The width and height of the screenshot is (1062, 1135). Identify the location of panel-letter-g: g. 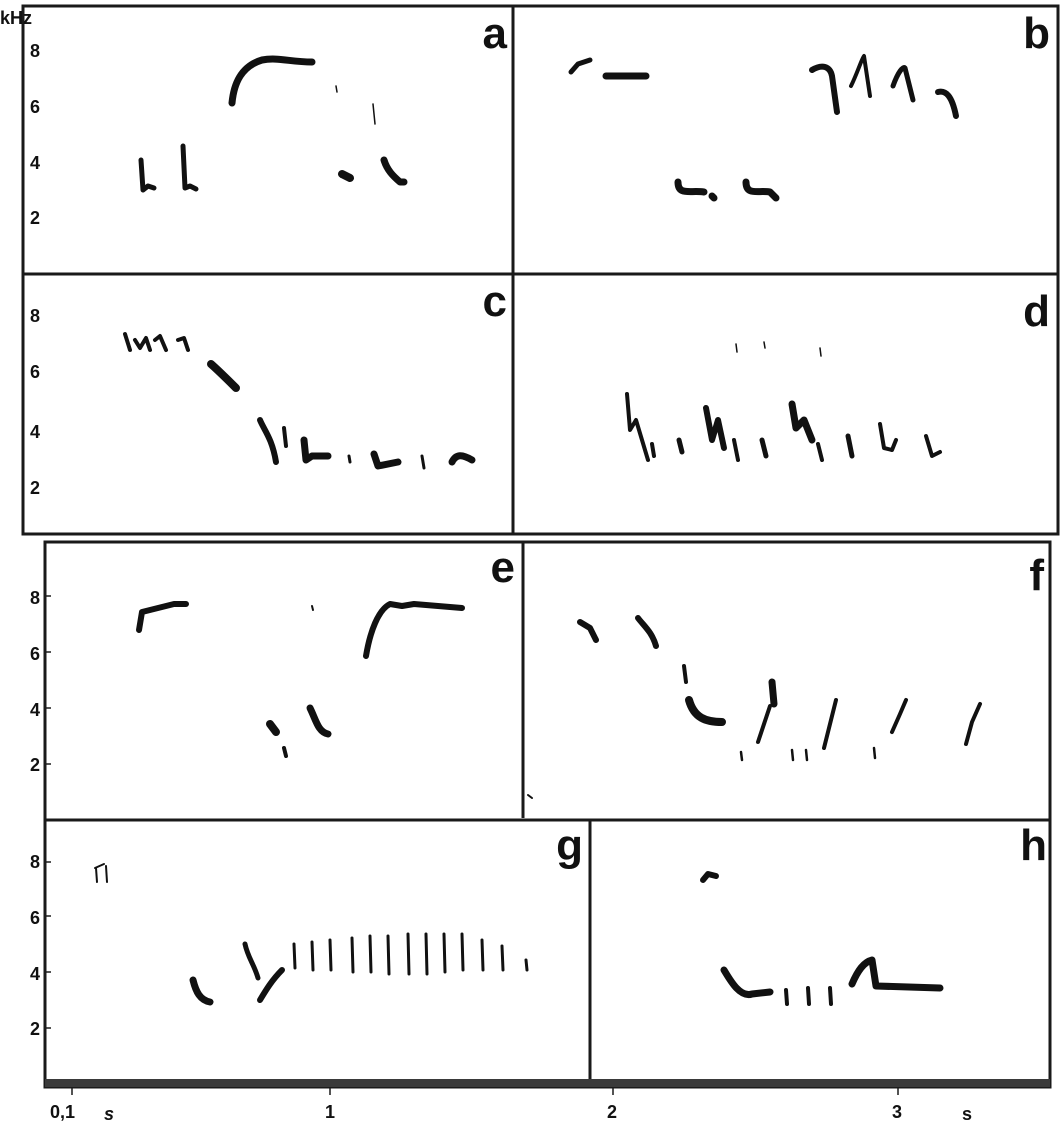
(569, 845).